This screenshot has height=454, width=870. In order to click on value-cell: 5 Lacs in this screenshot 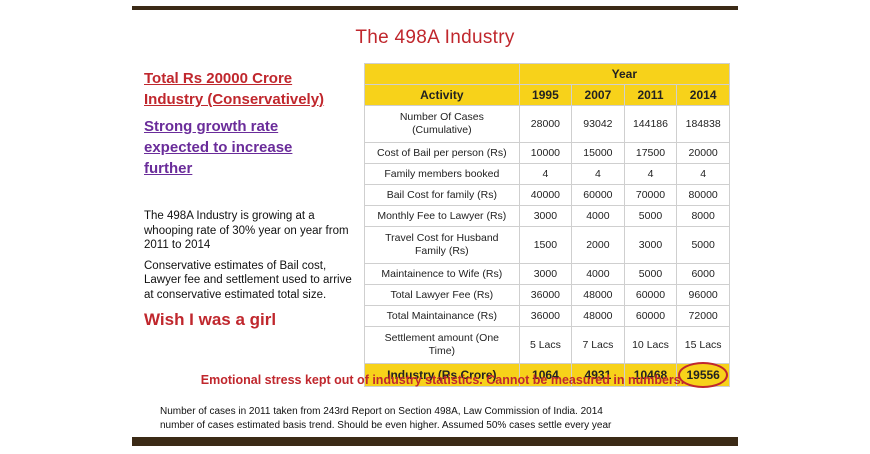, I will do `click(545, 345)`.